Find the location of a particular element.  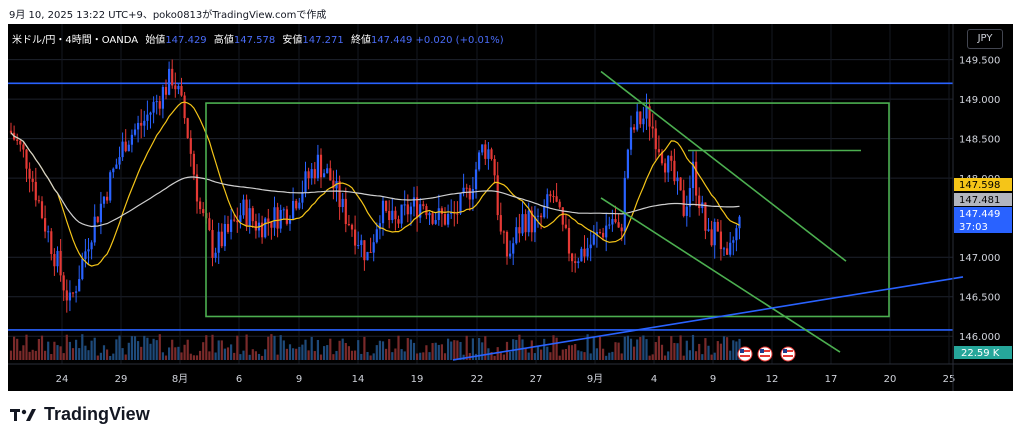

x-tick-label: 14 is located at coordinates (358, 379).